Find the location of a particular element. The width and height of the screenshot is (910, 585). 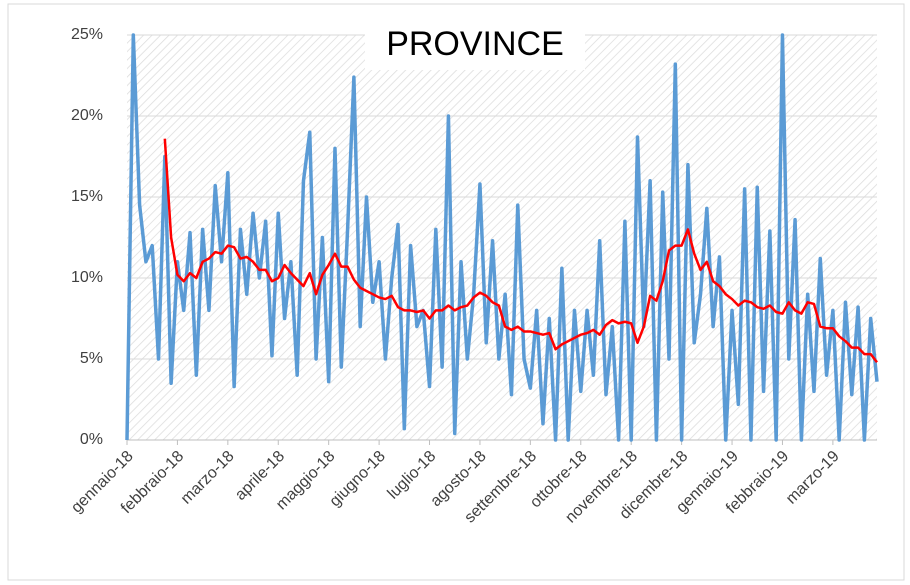

chart-title: PROVINCE is located at coordinates (475, 44).